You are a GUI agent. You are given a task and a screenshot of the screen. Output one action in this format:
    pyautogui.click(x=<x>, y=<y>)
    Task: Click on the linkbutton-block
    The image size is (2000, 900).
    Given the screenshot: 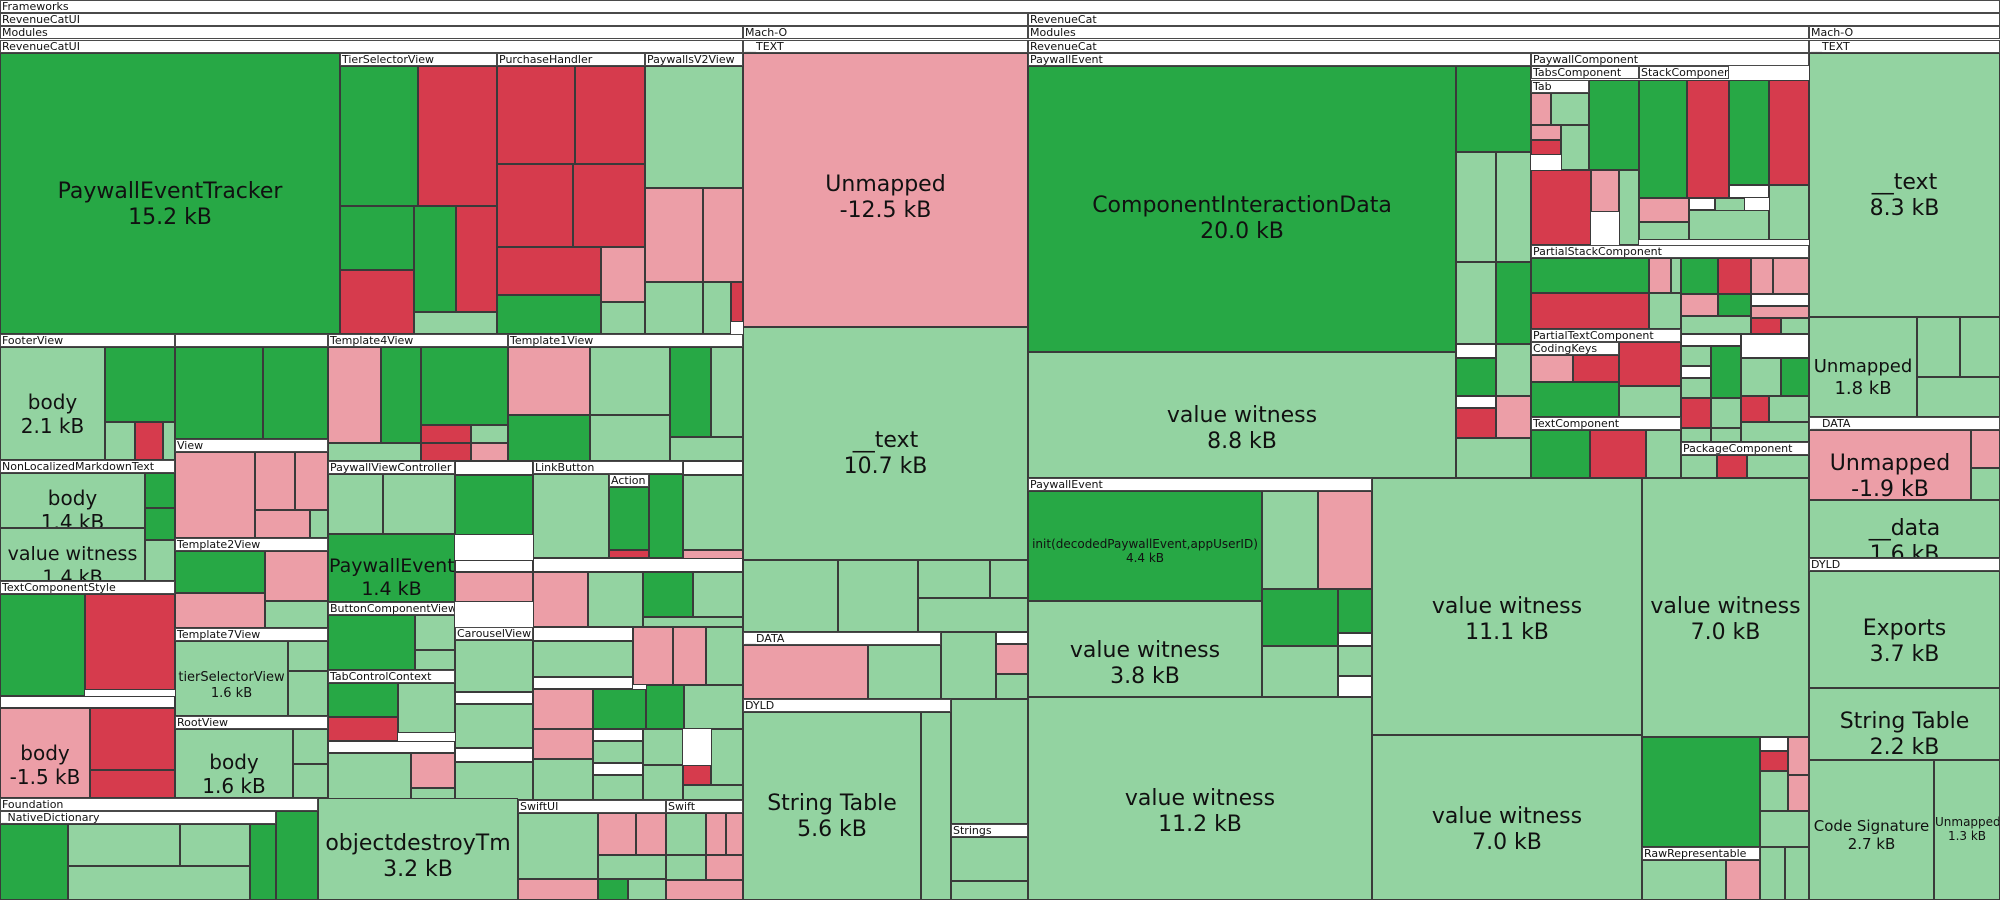 What is the action you would take?
    pyautogui.click(x=666, y=516)
    